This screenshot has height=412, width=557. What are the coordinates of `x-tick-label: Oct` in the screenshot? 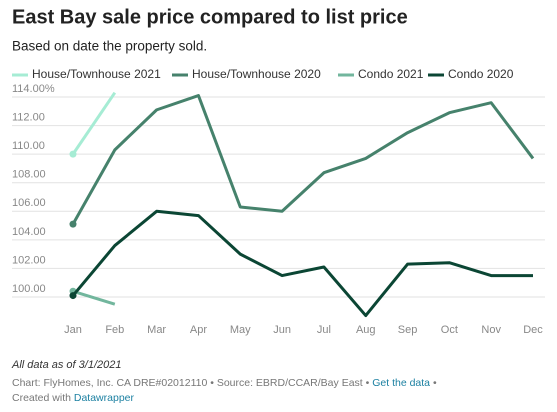 It's located at (449, 330).